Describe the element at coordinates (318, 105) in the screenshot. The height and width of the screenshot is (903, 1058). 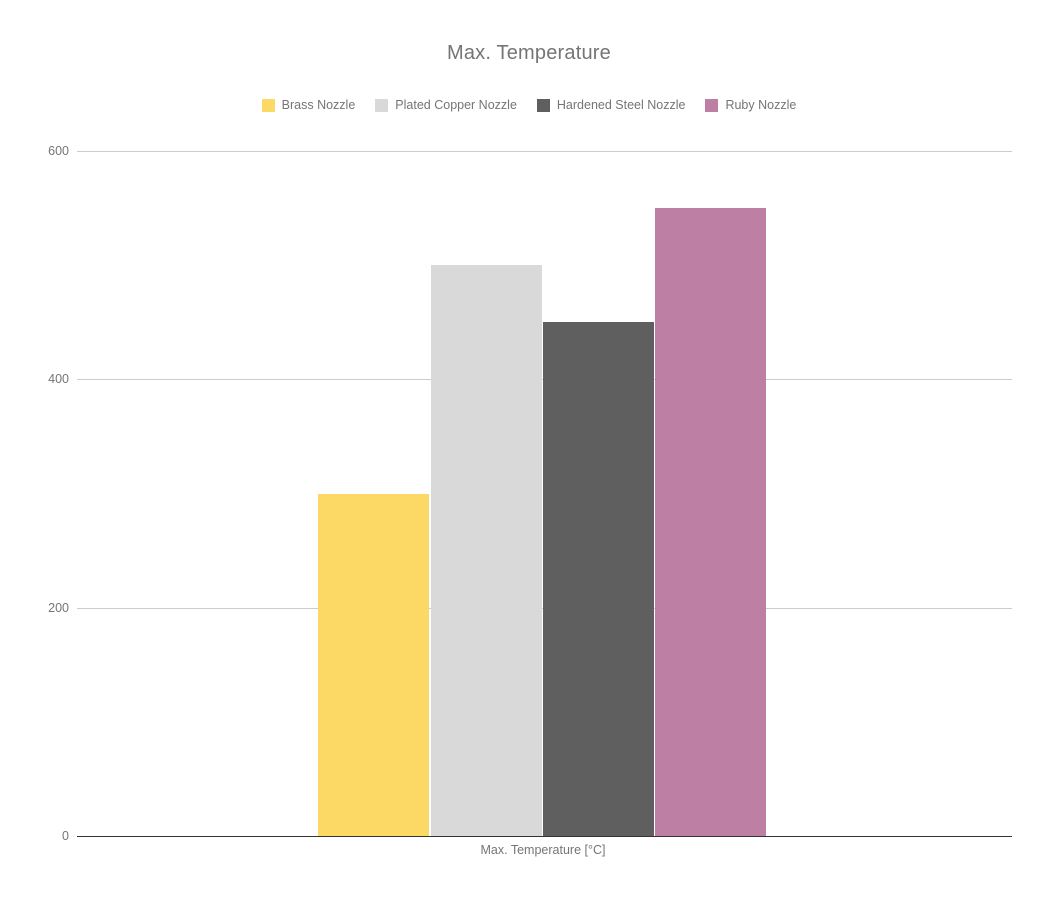
I see `legend-label: Brass Nozzle` at that location.